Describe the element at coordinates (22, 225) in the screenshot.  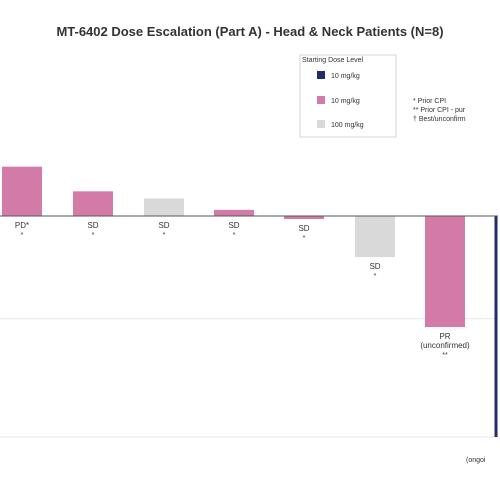
I see `bar-label-0: PD*` at that location.